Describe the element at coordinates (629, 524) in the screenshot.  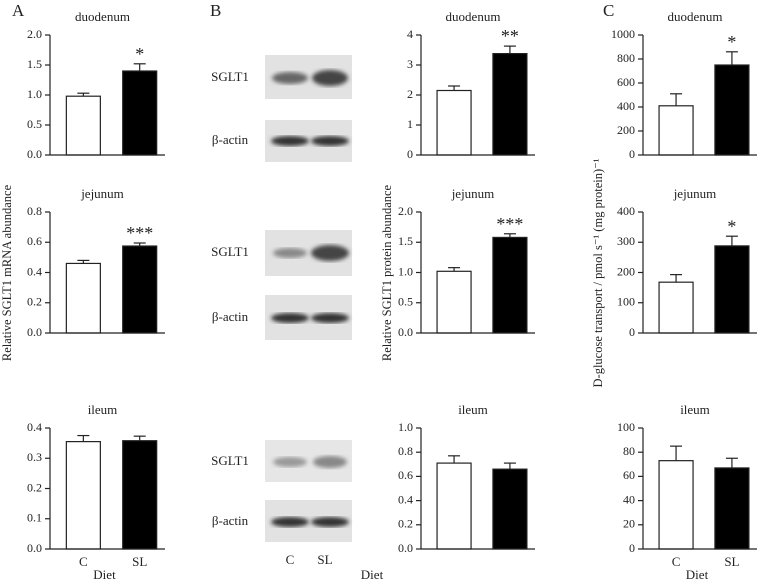
I see `y-tick-label: 20` at that location.